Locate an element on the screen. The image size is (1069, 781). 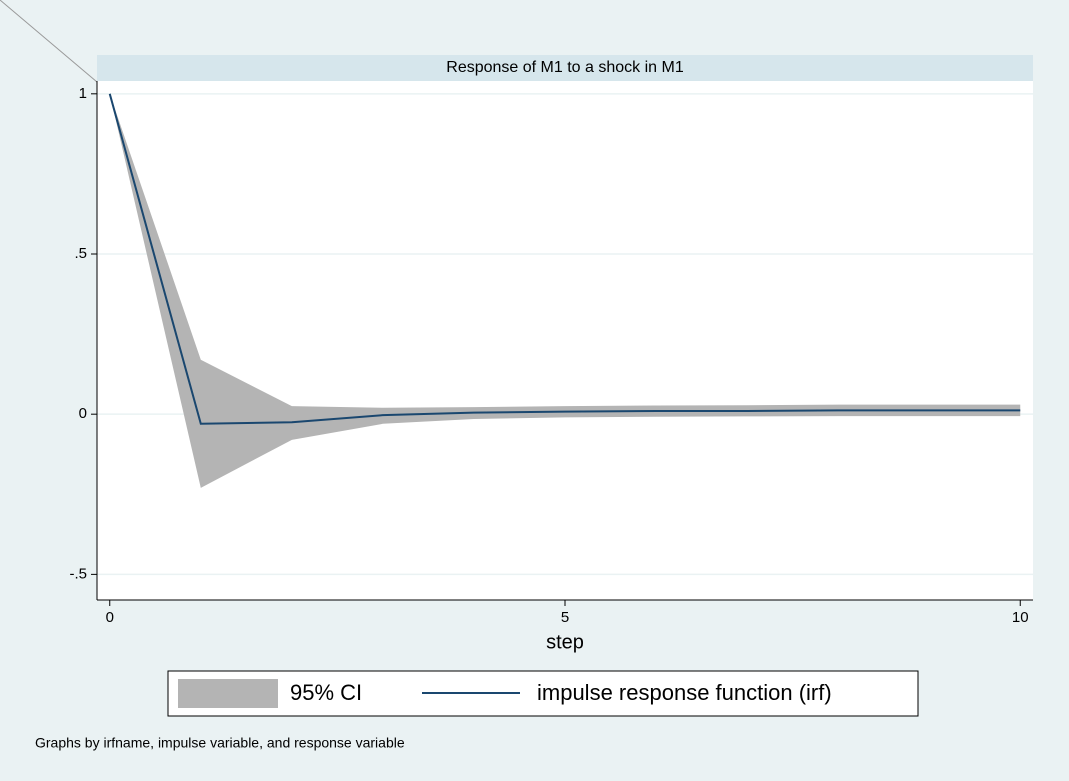
y-tick-label: .5 is located at coordinates (80, 253).